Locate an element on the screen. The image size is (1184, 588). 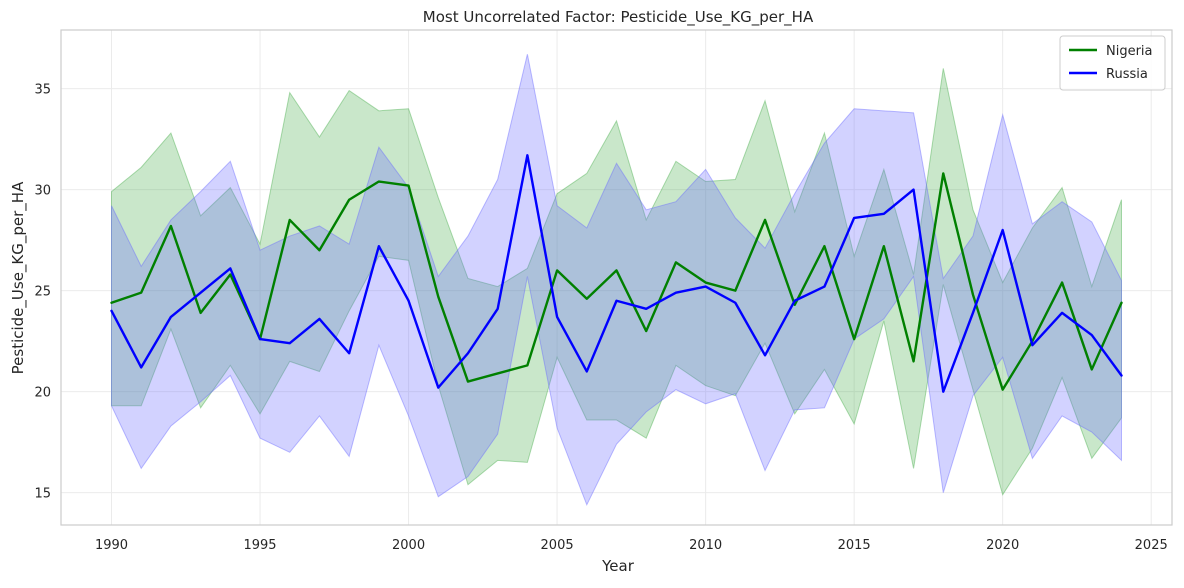
x-tick-label: 1990 is located at coordinates (111, 545).